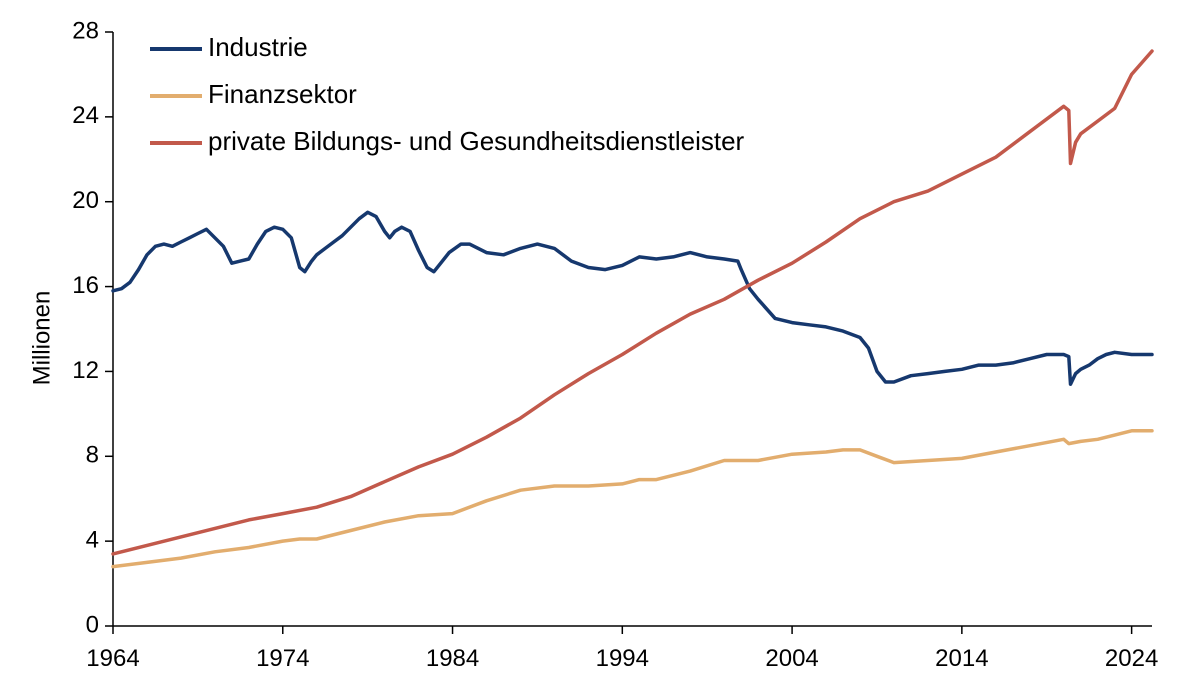 This screenshot has width=1200, height=696. Describe the element at coordinates (93, 327) in the screenshot. I see `y-axis: 0 4 8 12 16 20 24 28` at that location.